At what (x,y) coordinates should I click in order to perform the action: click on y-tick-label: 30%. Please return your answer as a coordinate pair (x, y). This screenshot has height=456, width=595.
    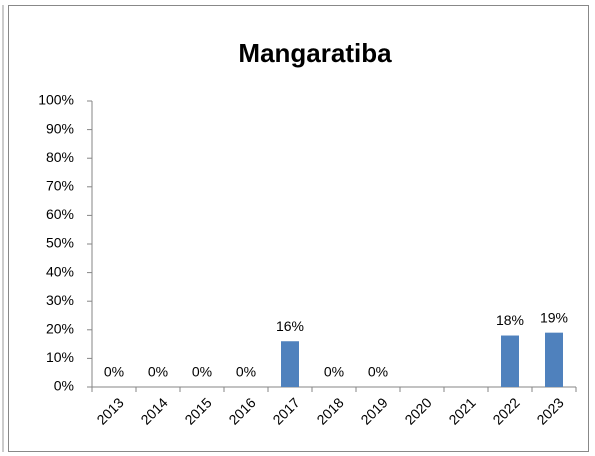
    Looking at the image, I should click on (60, 300).